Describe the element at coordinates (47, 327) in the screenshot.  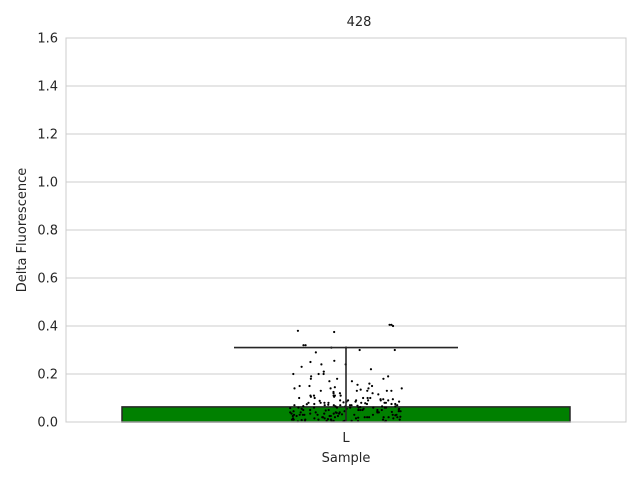
I see `y-tick-label: 0.4` at that location.